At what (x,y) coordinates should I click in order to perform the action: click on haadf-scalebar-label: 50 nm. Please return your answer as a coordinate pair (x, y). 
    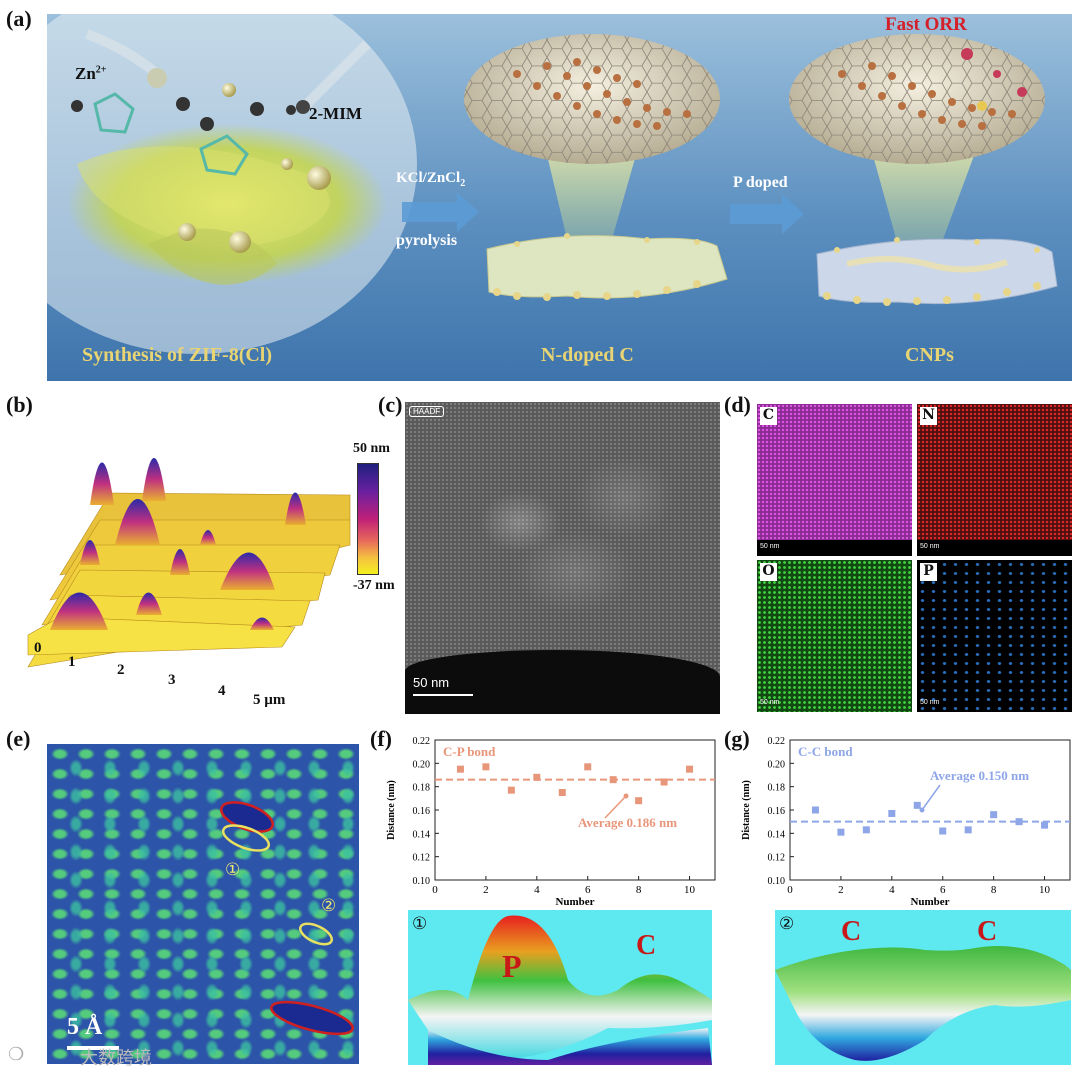
    Looking at the image, I should click on (431, 682).